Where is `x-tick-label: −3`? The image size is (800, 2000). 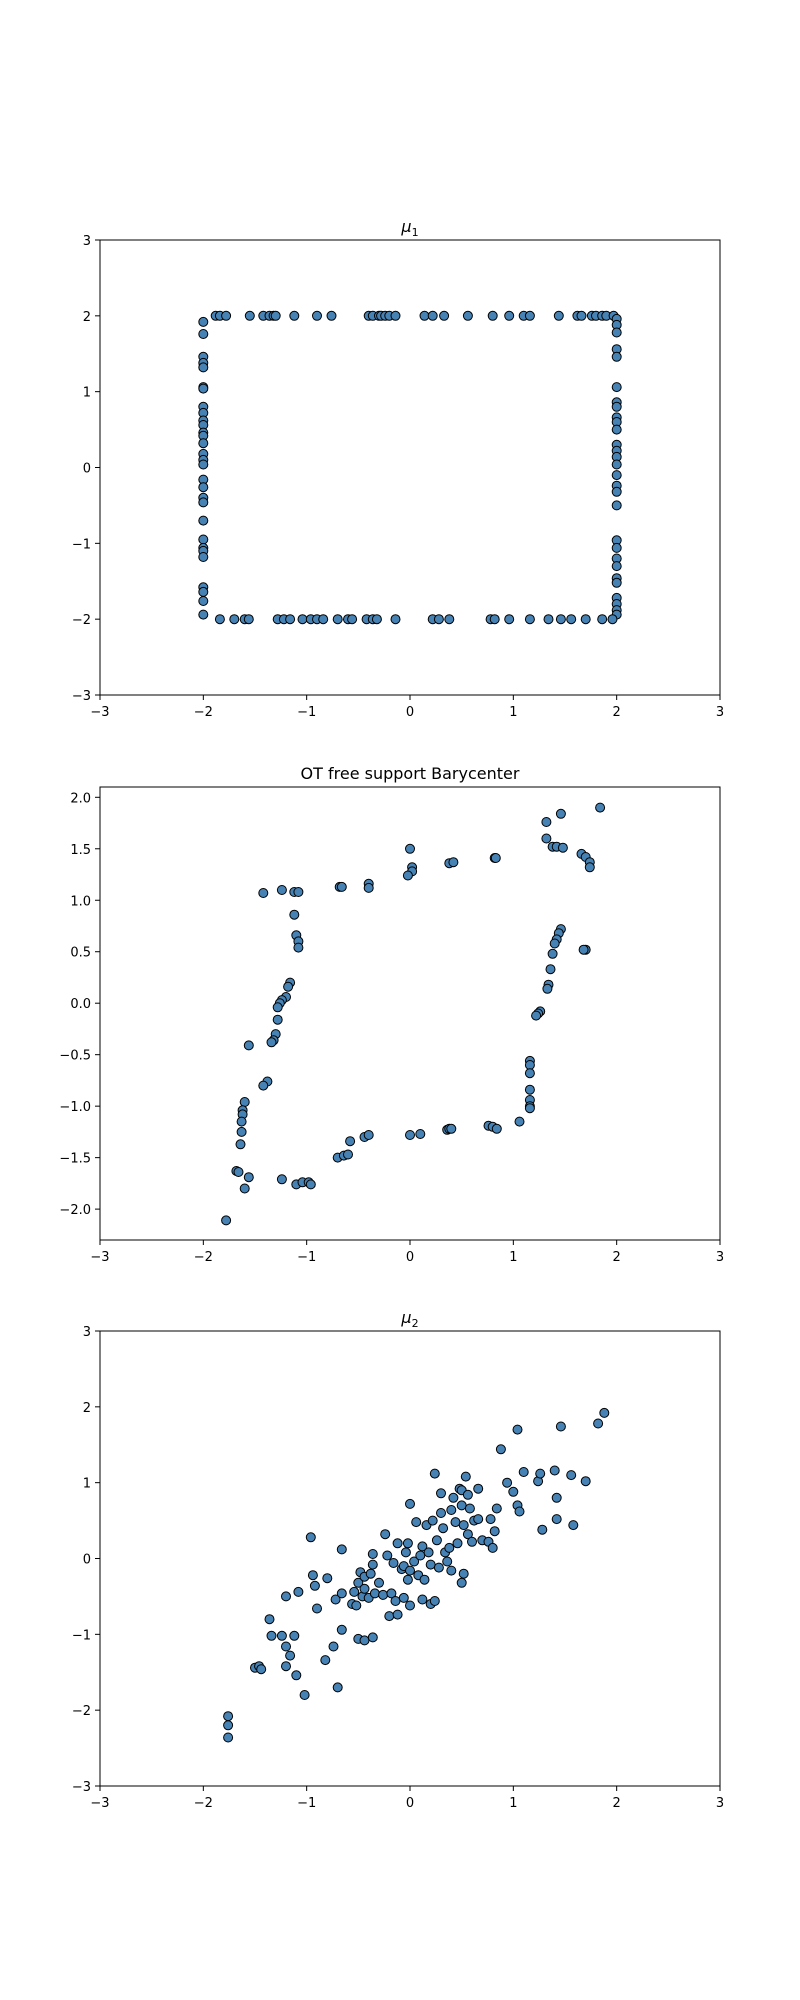
x-tick-label: −3 is located at coordinates (99, 1803).